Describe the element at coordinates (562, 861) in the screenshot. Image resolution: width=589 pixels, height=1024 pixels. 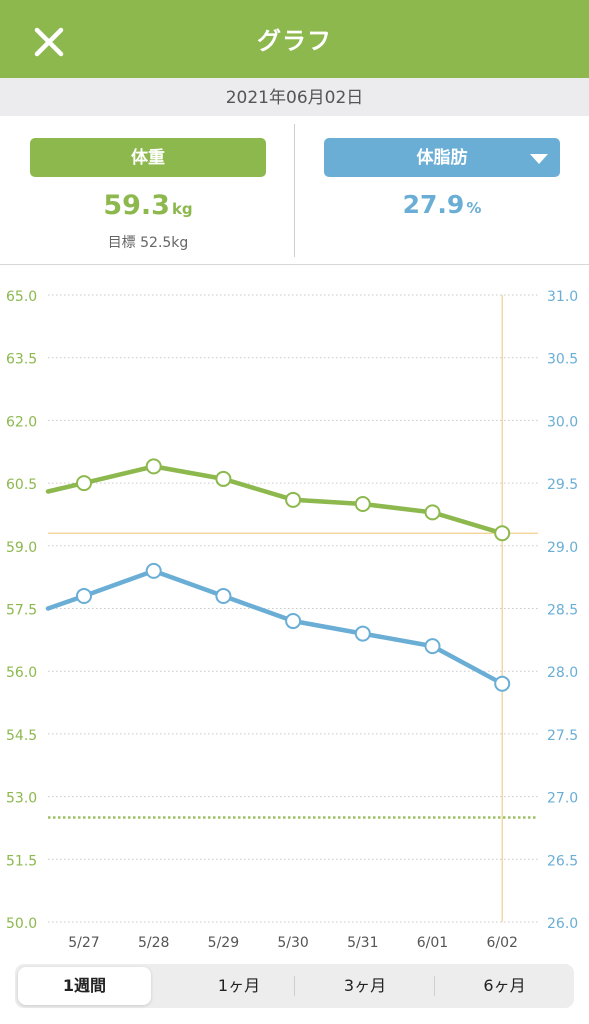
I see `right-axis-tick: 26.5` at that location.